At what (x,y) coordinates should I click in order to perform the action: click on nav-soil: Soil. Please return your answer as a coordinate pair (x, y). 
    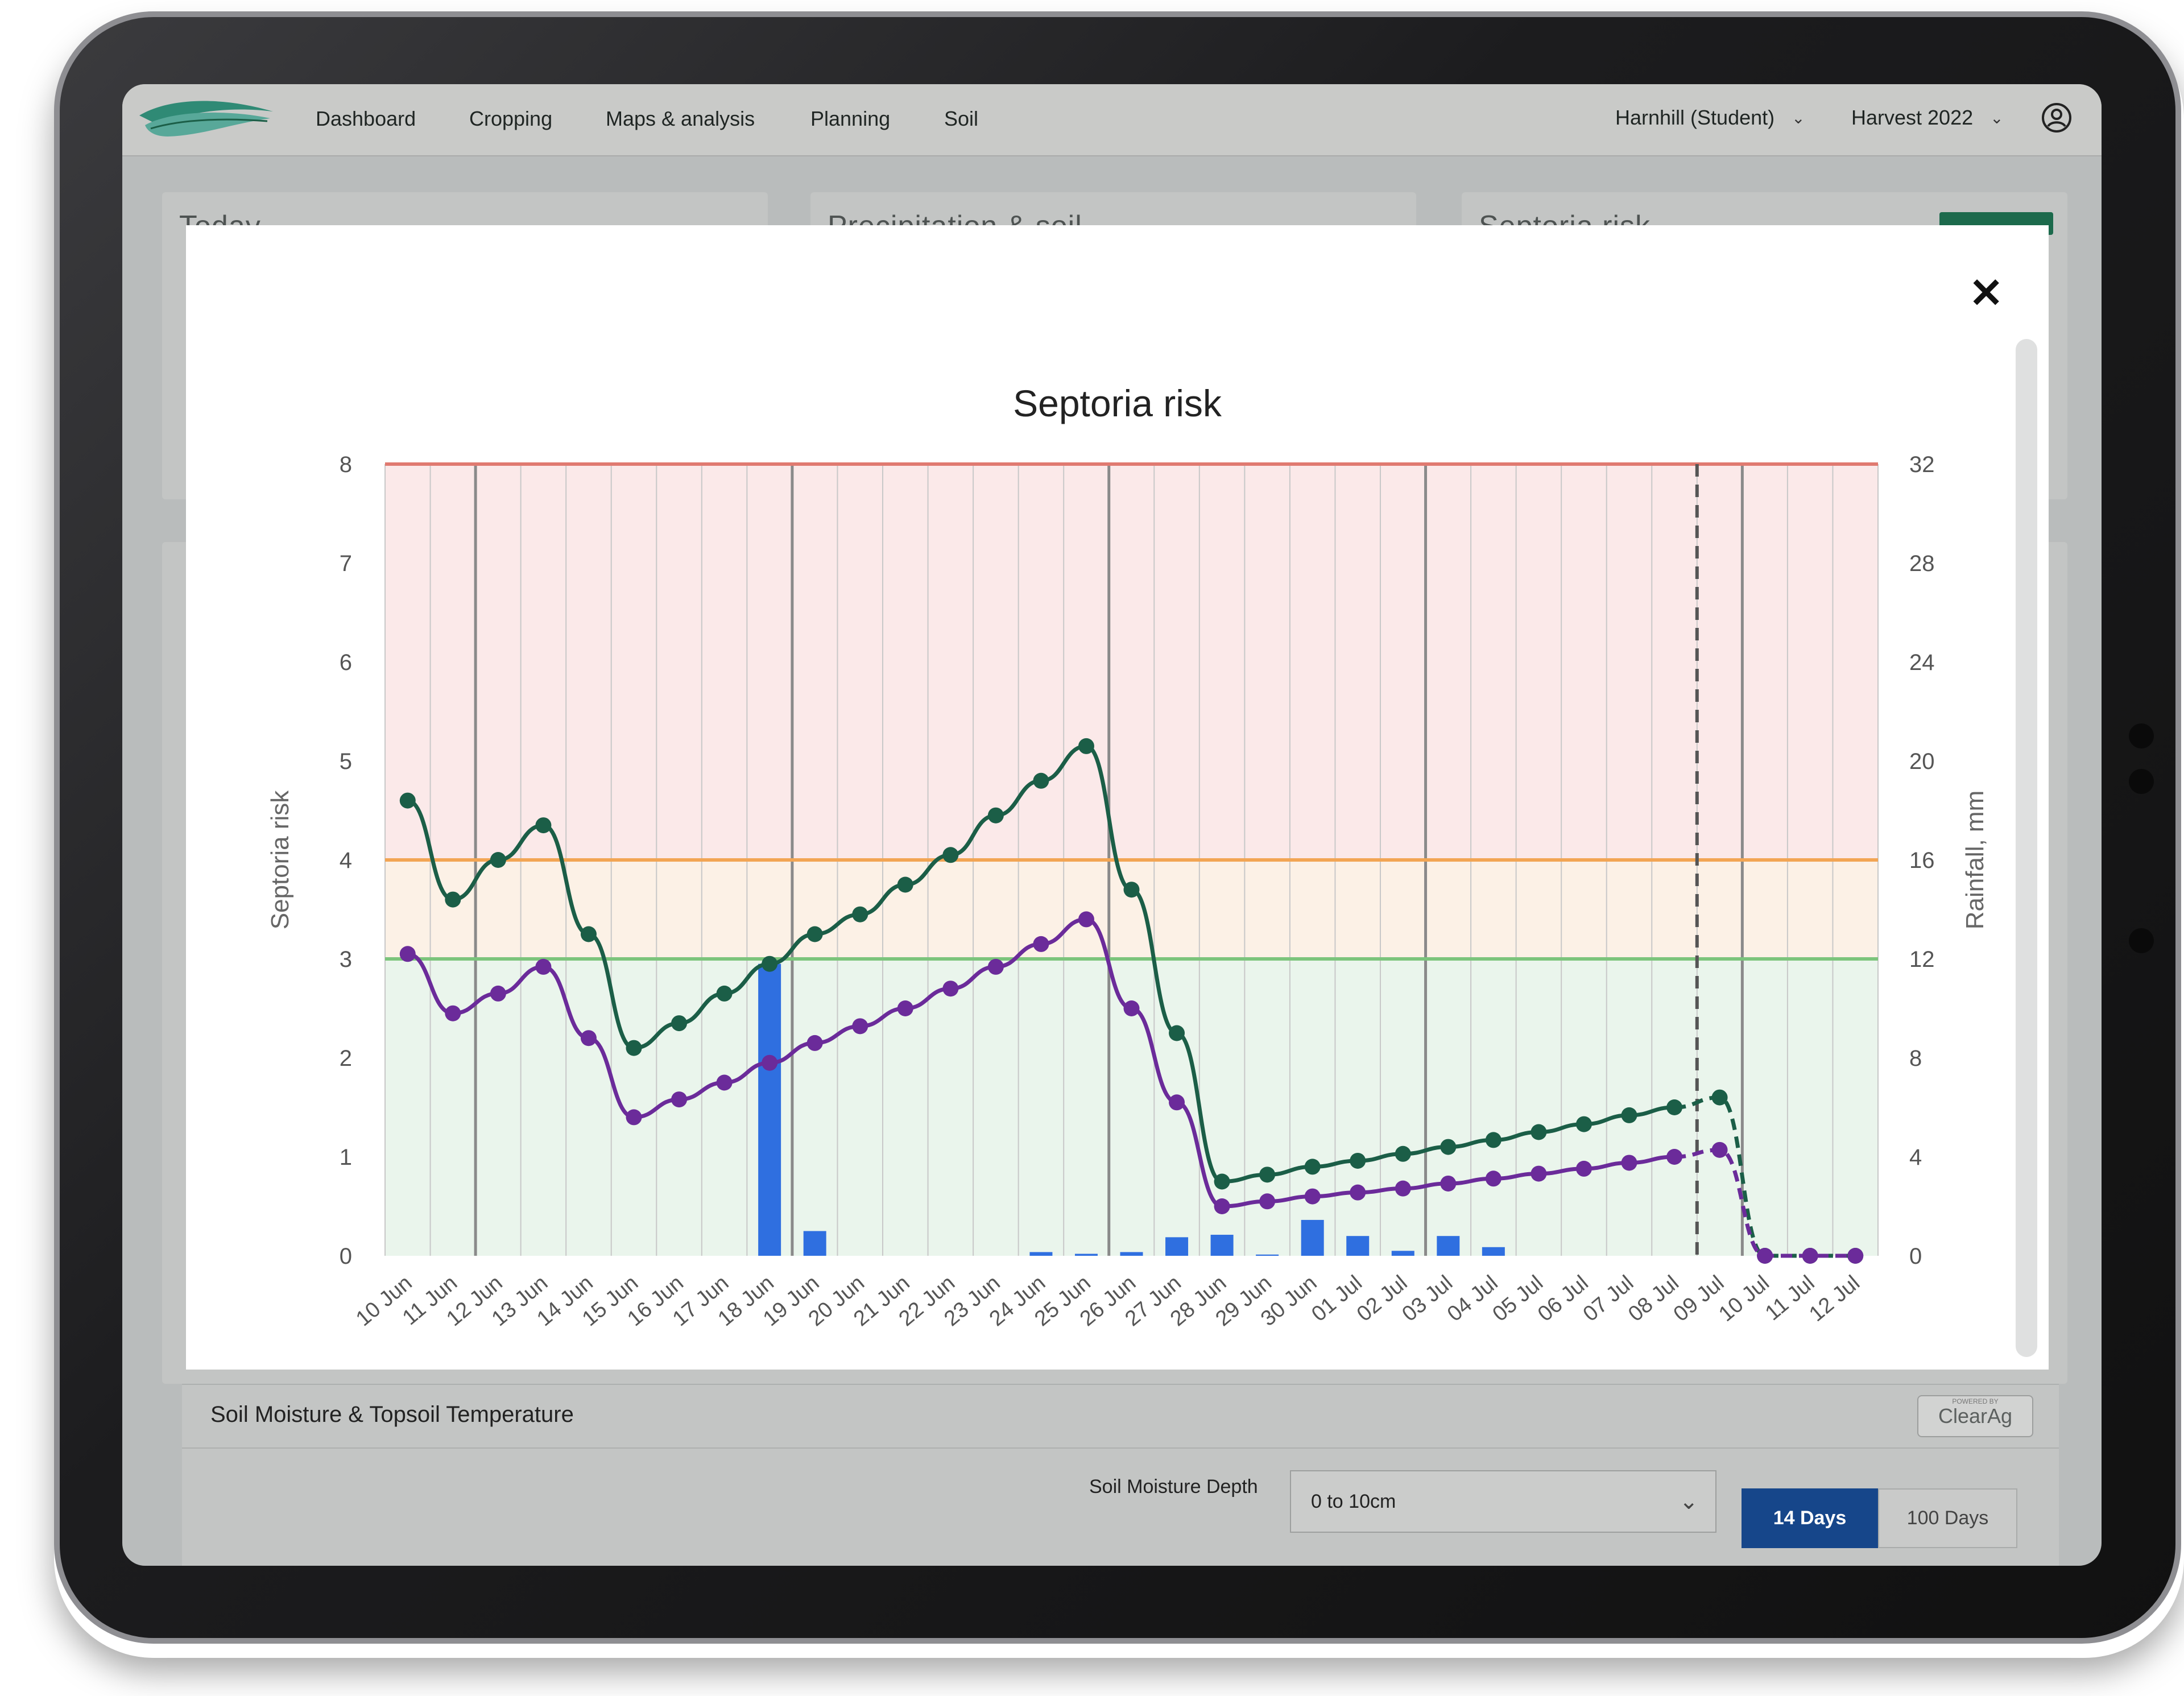
    Looking at the image, I should click on (961, 118).